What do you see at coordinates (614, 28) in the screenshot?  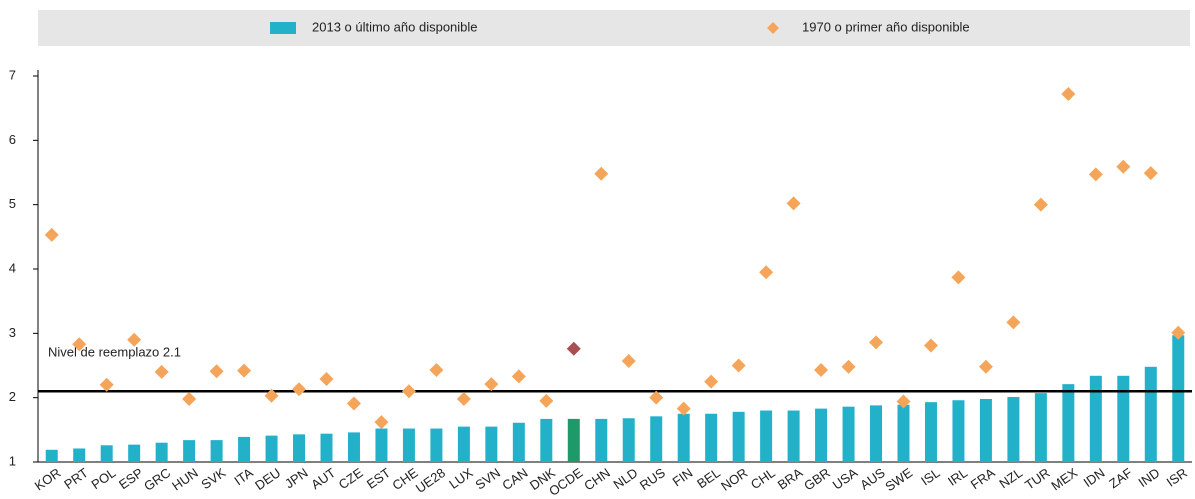 I see `legend-box` at bounding box center [614, 28].